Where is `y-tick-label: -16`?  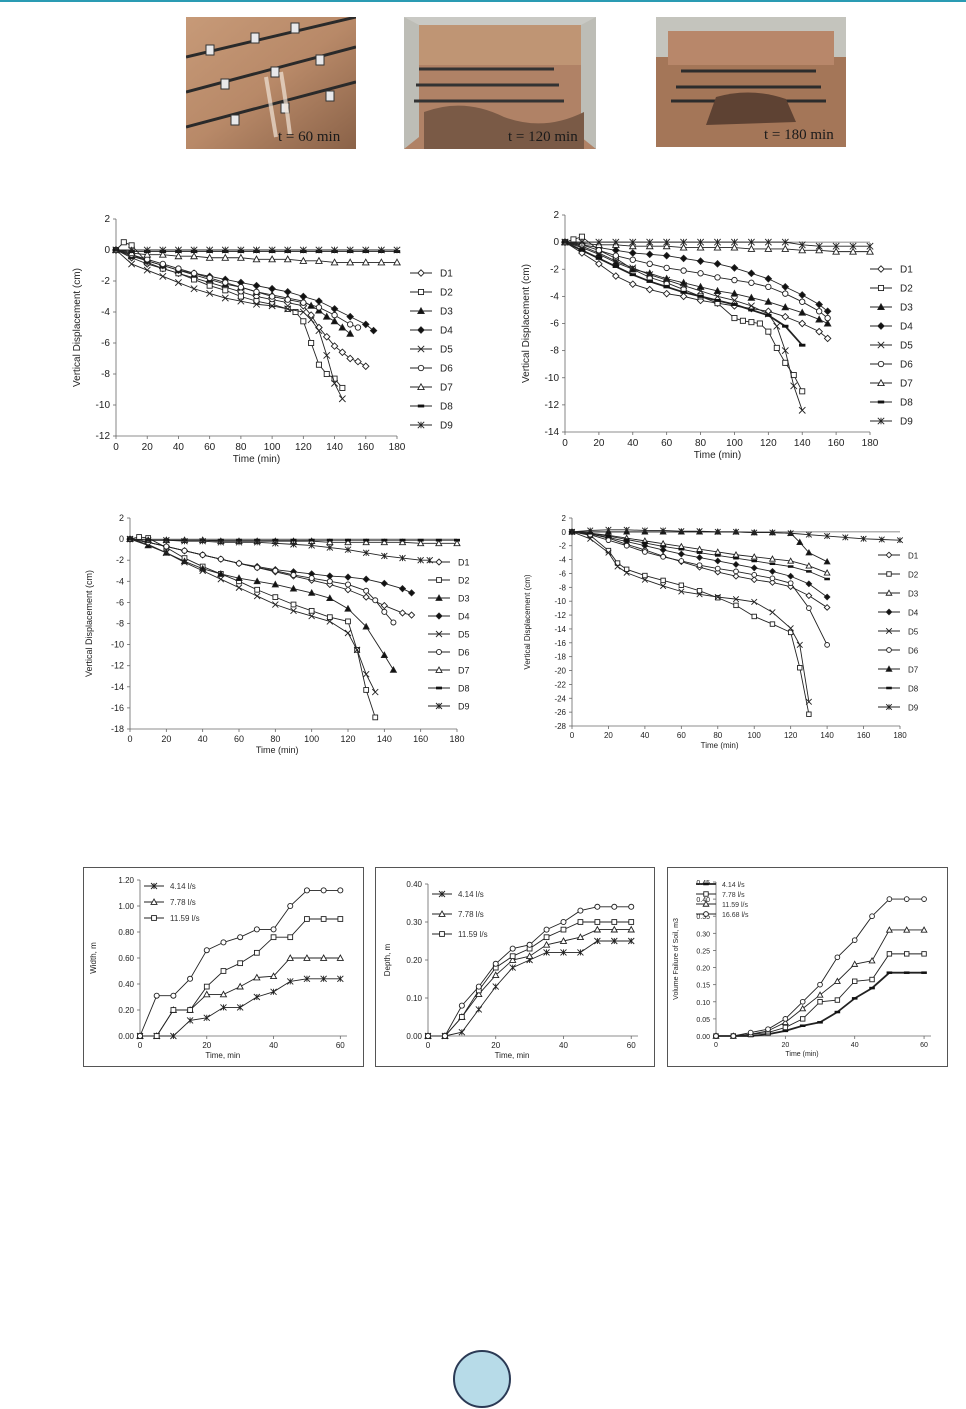
y-tick-label: -16 is located at coordinates (560, 643).